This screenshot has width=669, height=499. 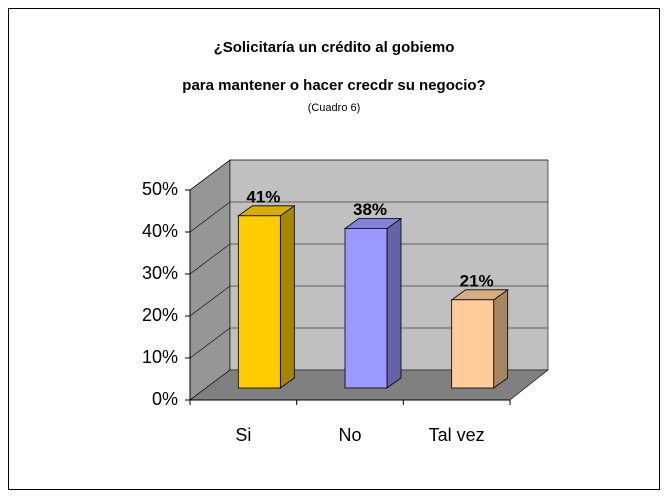 What do you see at coordinates (457, 435) in the screenshot?
I see `x-tick-label: Tal vez` at bounding box center [457, 435].